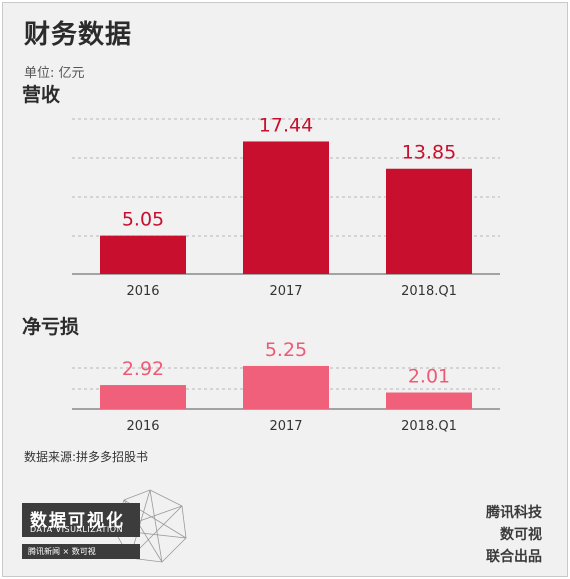 Image resolution: width=570 pixels, height=579 pixels. Describe the element at coordinates (54, 73) in the screenshot. I see `unit-label: 单位: 亿元` at that location.